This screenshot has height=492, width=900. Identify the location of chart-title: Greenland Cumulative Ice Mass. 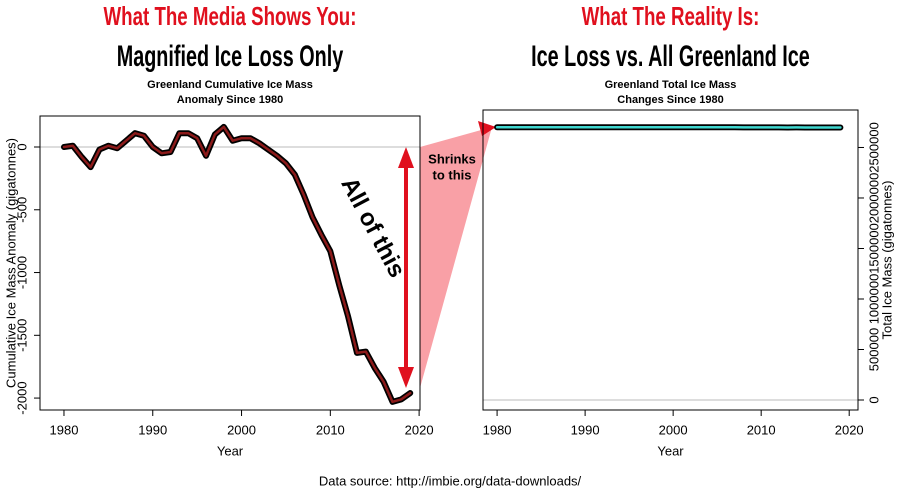
(230, 85).